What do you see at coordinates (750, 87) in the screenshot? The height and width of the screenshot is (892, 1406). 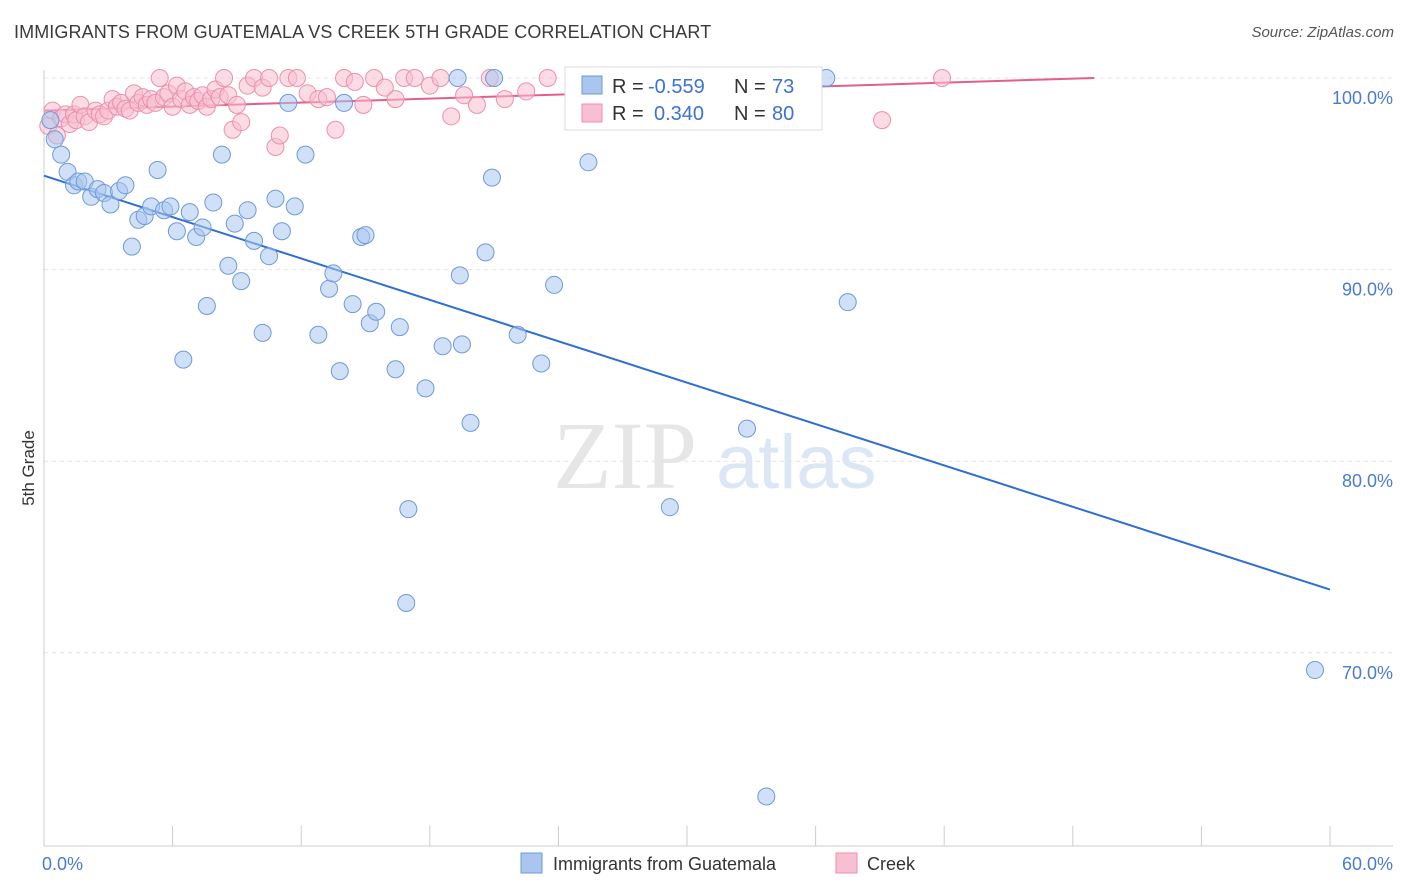 I see `stats-n-label-blue: N =` at bounding box center [750, 87].